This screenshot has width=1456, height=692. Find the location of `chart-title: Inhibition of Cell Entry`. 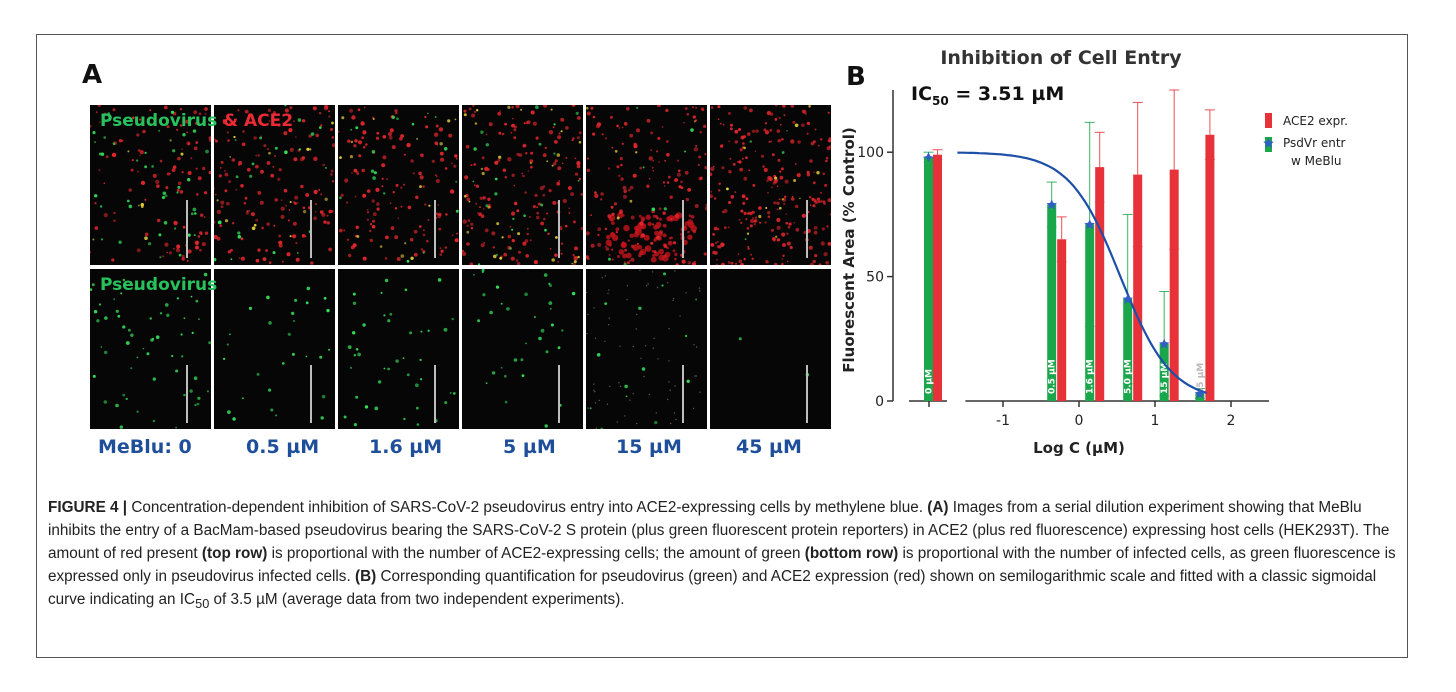

chart-title: Inhibition of Cell Entry is located at coordinates (1061, 58).